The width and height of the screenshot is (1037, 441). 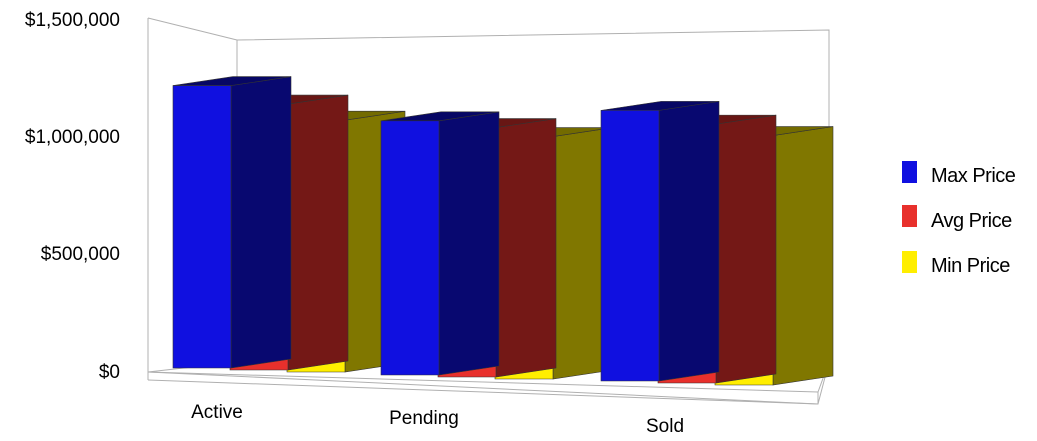 What do you see at coordinates (192, 29) in the screenshot?
I see `side-wall-top-edge` at bounding box center [192, 29].